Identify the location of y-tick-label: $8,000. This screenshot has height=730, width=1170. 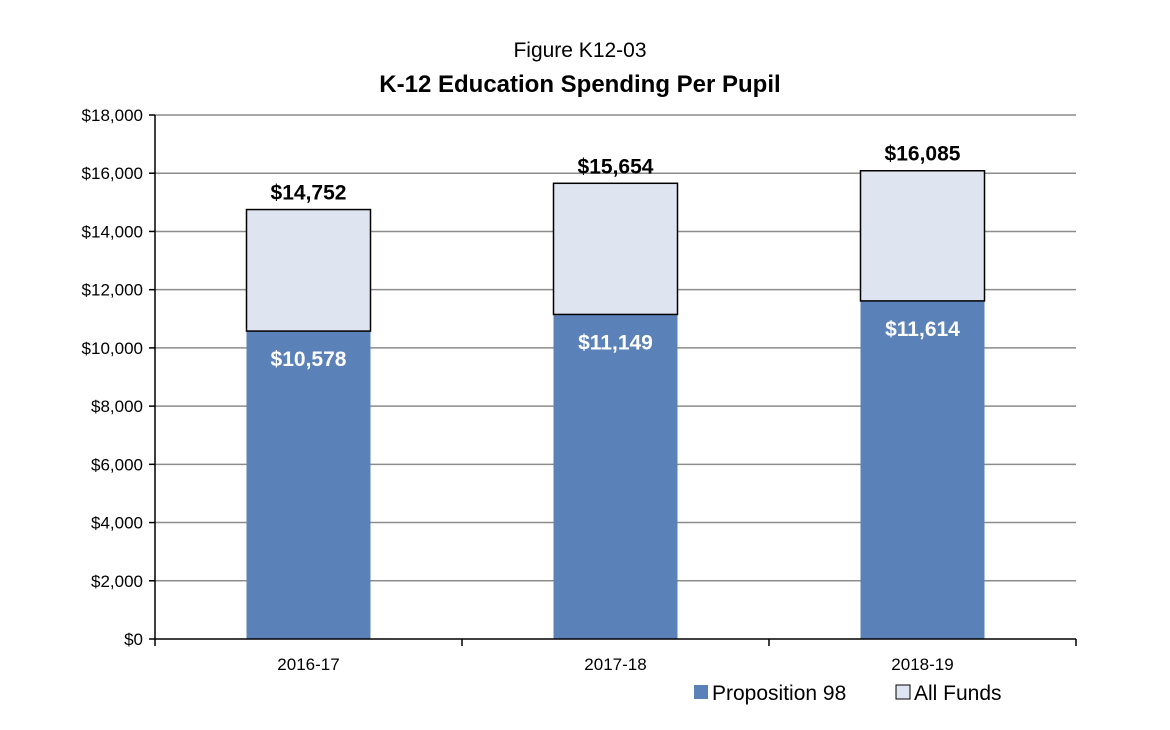
(117, 406).